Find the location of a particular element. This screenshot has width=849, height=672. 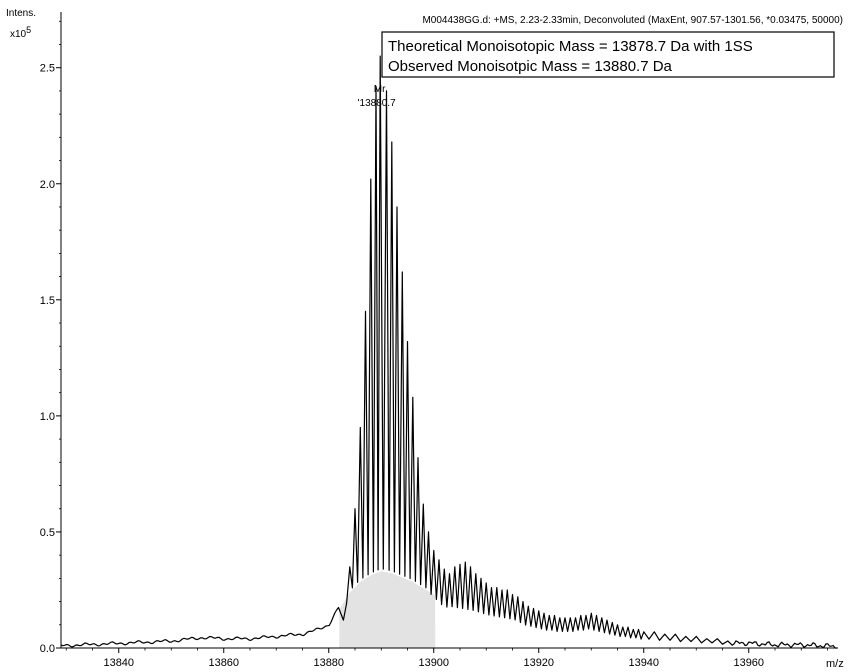

annotation-line: Observed Monoisotpic Mass = 13880.7 Da is located at coordinates (530, 66).